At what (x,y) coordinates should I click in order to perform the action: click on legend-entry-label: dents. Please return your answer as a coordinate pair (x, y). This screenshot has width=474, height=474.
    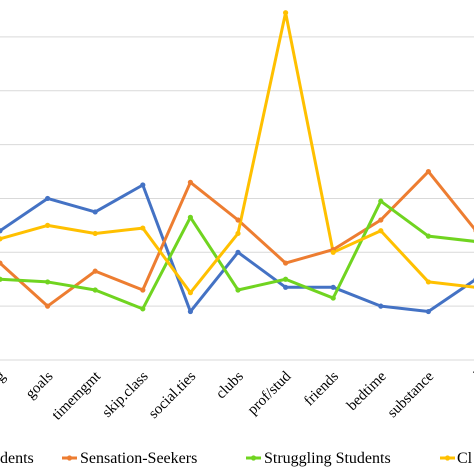
    Looking at the image, I should click on (17, 458).